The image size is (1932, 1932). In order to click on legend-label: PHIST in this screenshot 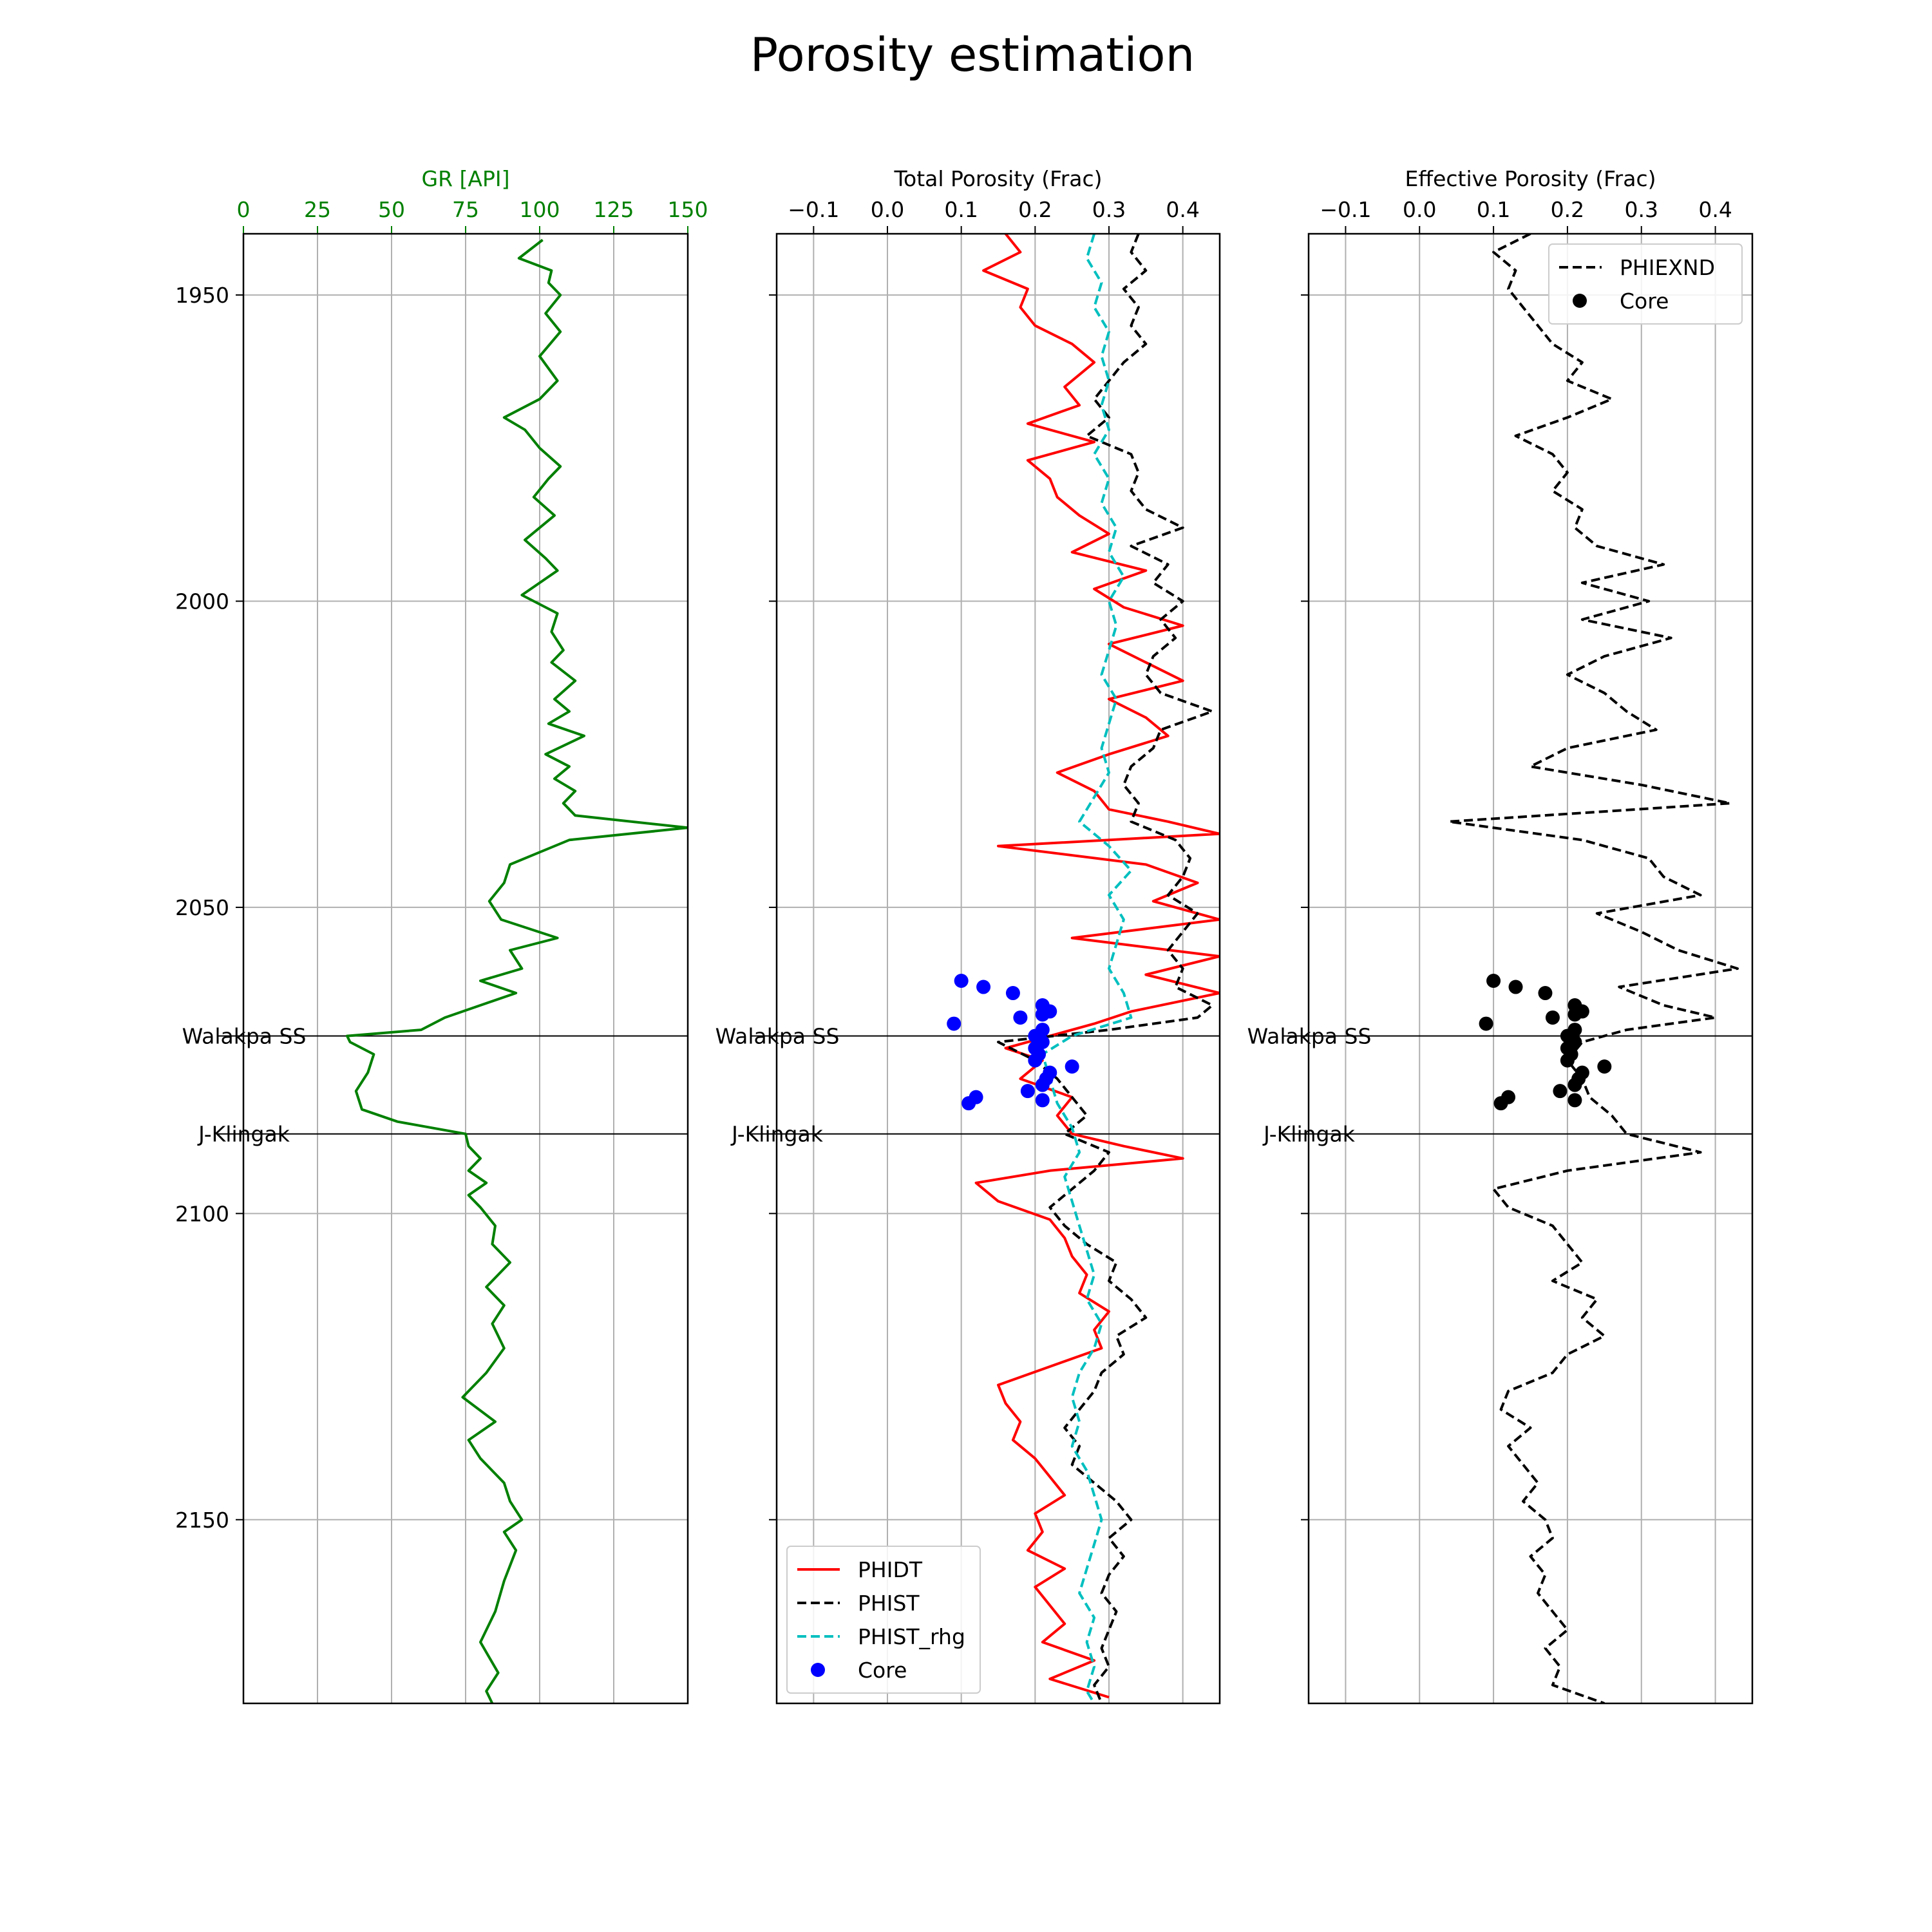, I will do `click(889, 1603)`.